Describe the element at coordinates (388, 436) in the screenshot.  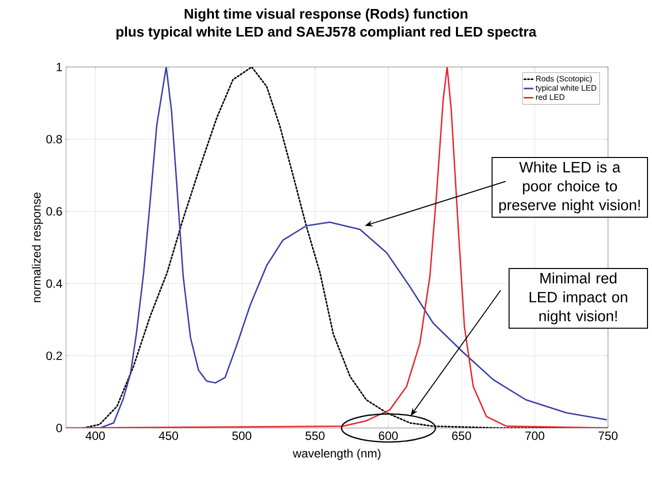
I see `x-tick-label: 600` at that location.